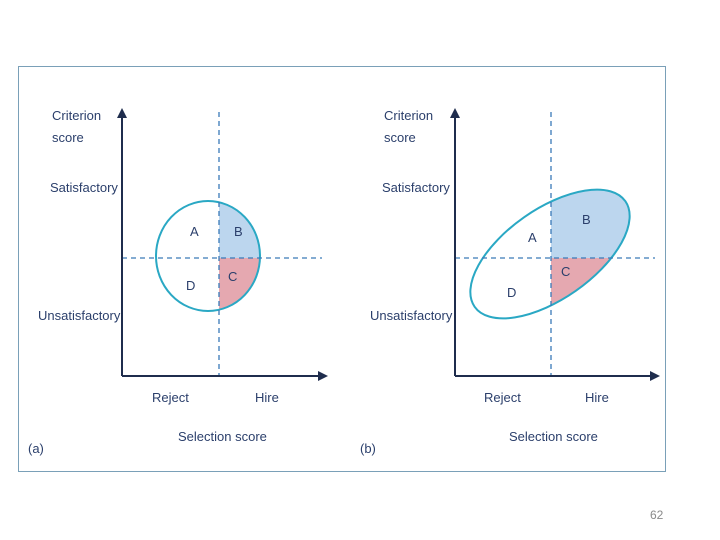 The image size is (720, 540). I want to click on page-number: 62, so click(657, 515).